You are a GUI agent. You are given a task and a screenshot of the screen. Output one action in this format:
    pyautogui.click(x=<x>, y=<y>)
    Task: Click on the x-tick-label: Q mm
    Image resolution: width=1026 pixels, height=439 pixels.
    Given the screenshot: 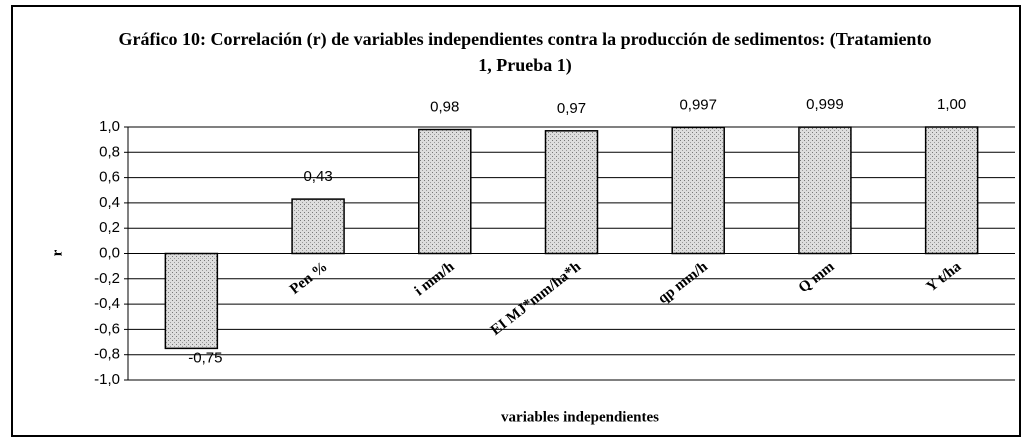 What is the action you would take?
    pyautogui.click(x=817, y=277)
    